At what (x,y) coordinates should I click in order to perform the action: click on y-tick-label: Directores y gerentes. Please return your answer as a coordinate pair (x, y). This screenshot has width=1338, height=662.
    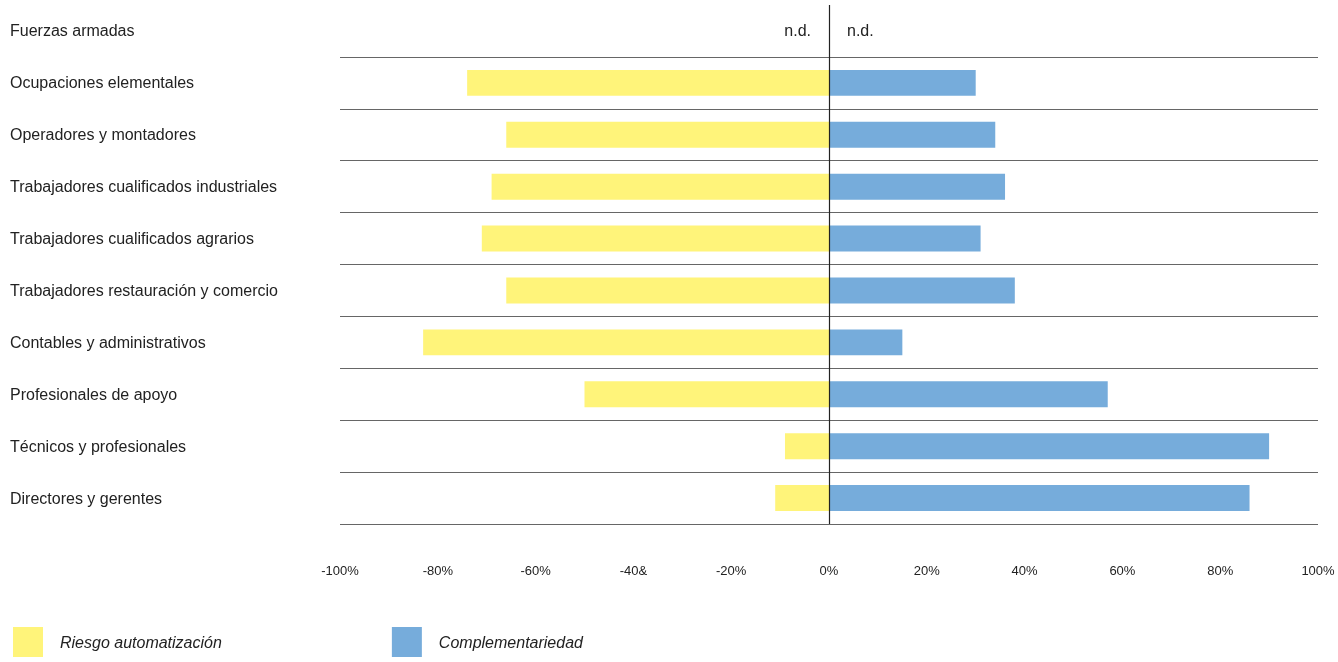
    Looking at the image, I should click on (86, 498).